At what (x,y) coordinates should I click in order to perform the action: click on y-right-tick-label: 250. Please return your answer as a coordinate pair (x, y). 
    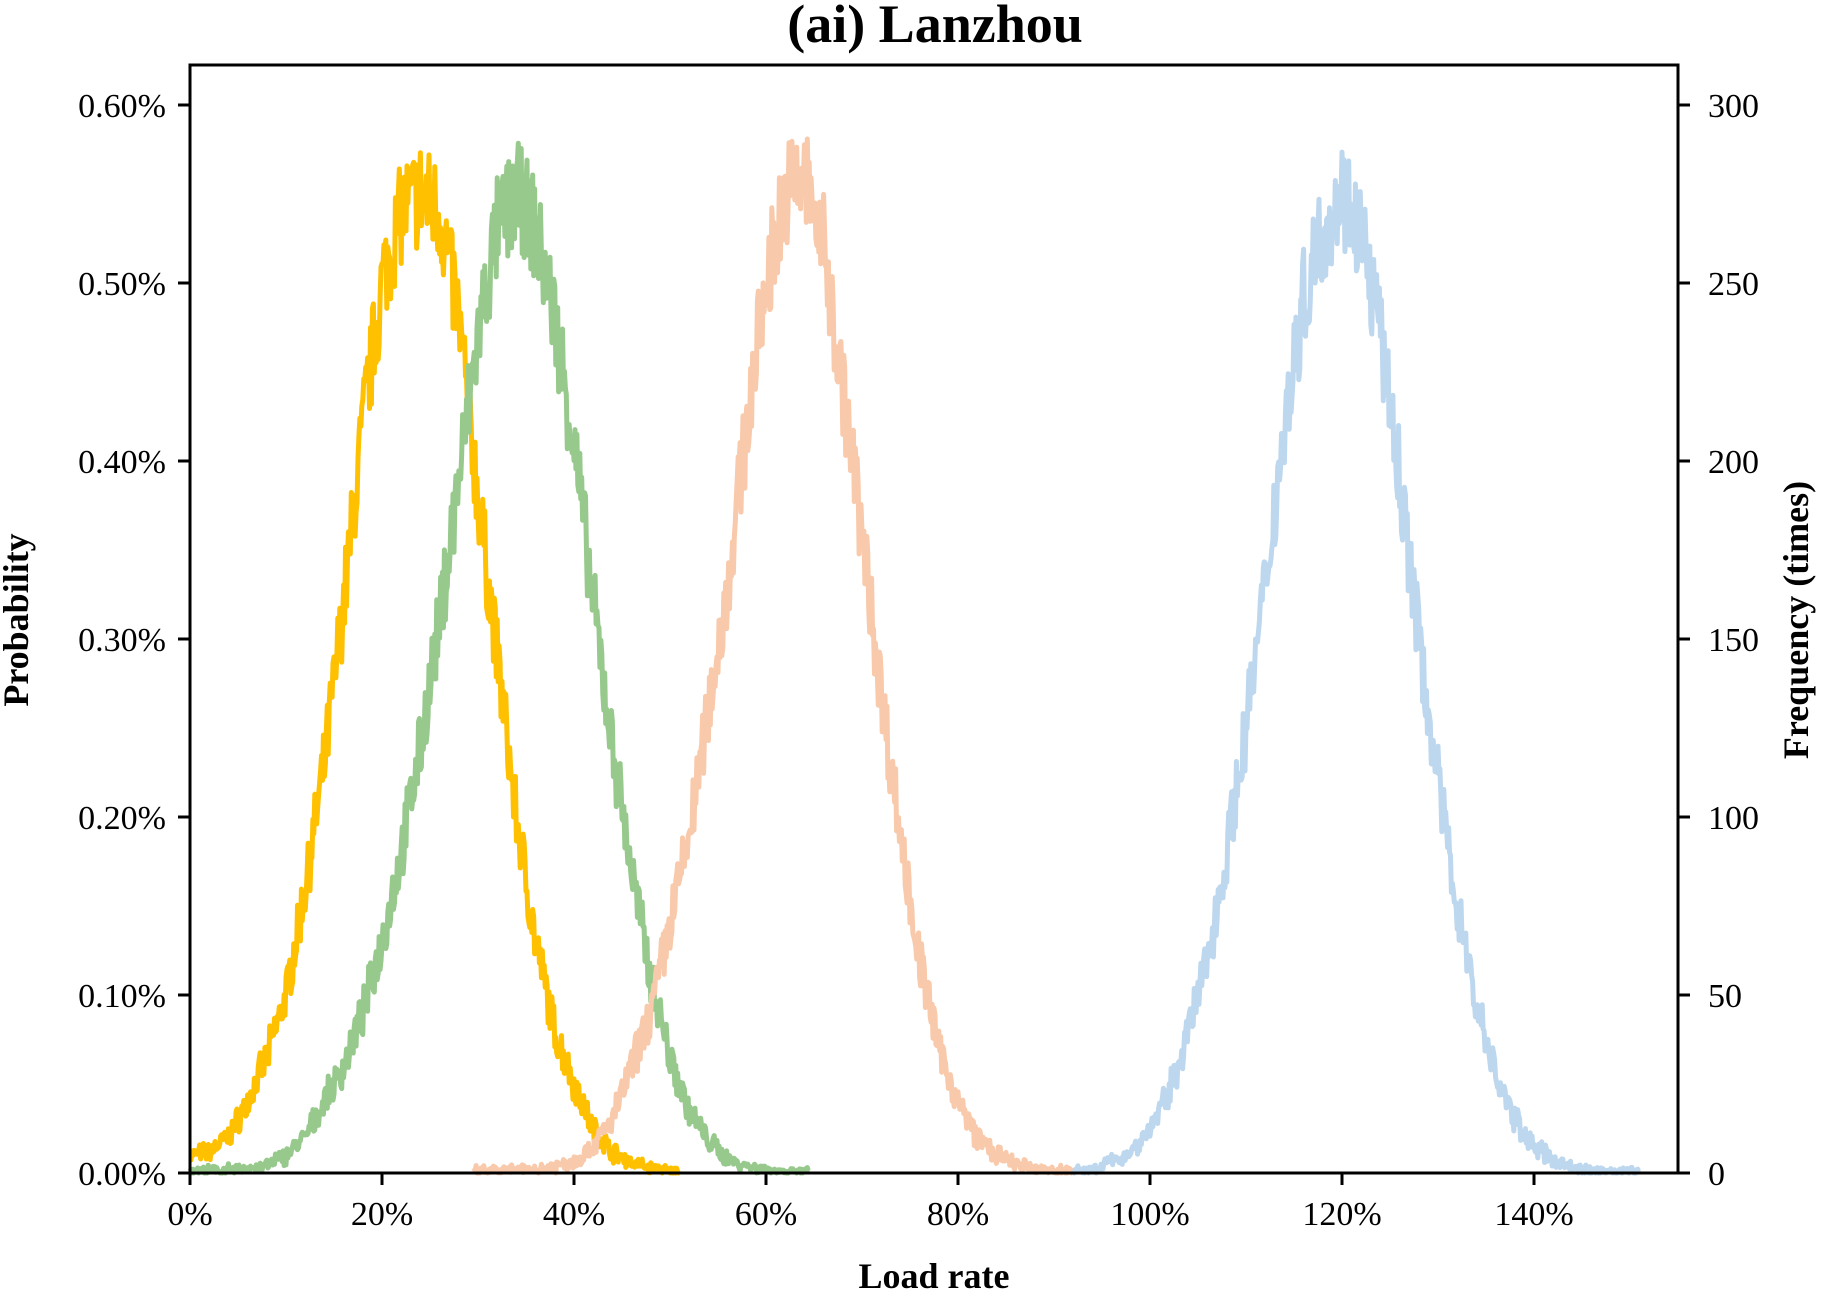
    Looking at the image, I should click on (1733, 284).